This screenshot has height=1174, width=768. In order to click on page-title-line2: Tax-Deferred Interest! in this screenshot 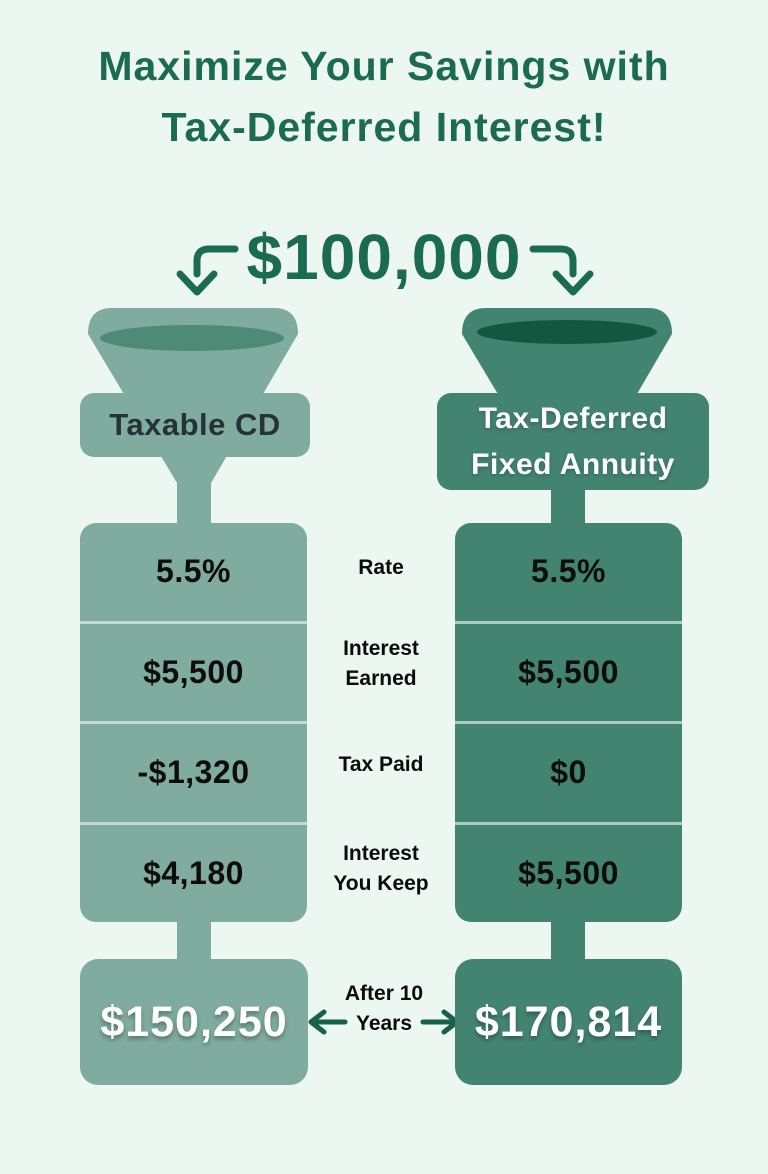, I will do `click(384, 127)`.